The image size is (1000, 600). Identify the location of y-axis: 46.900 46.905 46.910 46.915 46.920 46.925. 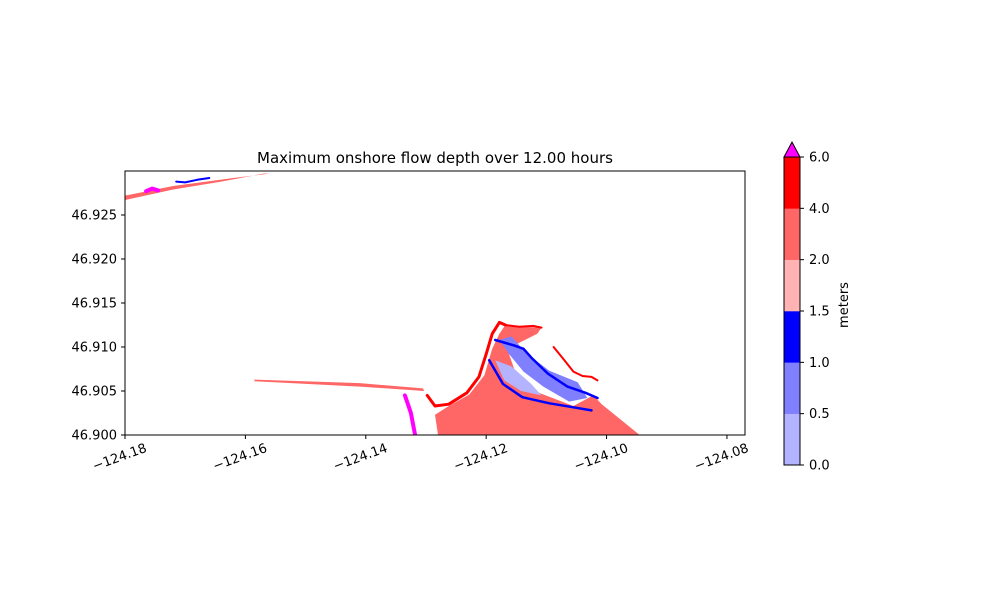
(98, 326).